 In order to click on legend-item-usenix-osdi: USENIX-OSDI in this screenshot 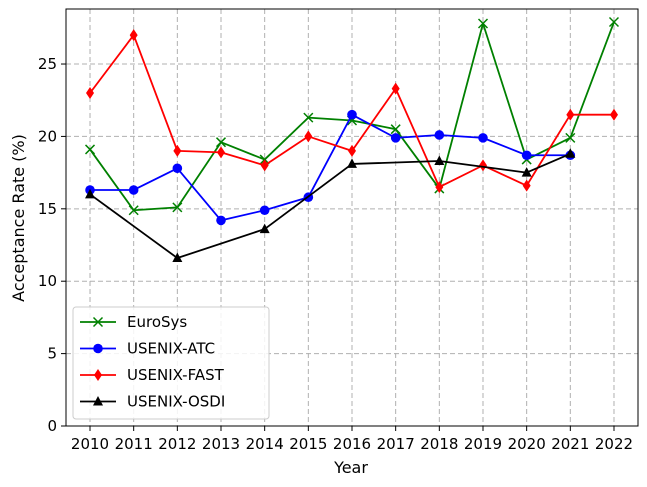, I will do `click(152, 402)`.